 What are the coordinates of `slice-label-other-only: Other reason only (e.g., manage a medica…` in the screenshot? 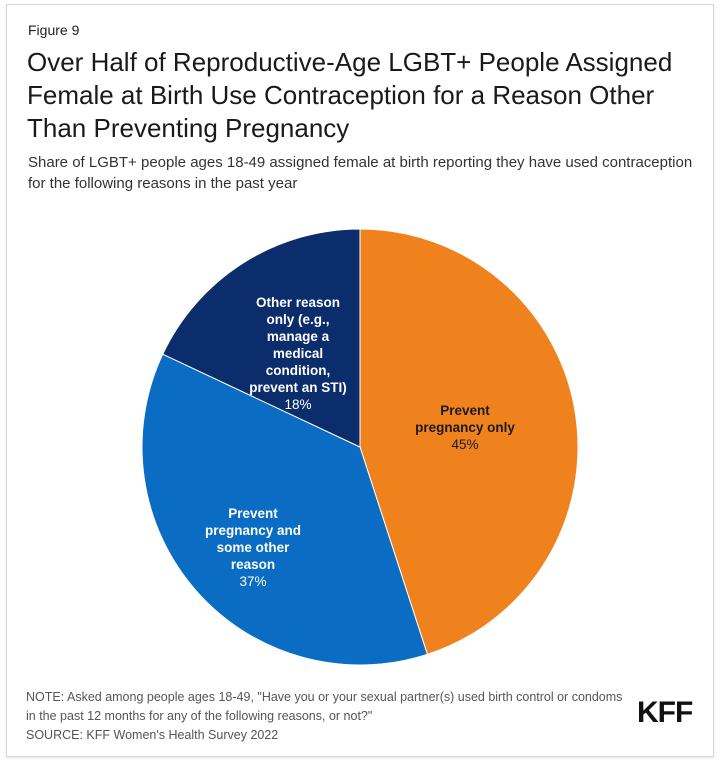 It's located at (298, 353).